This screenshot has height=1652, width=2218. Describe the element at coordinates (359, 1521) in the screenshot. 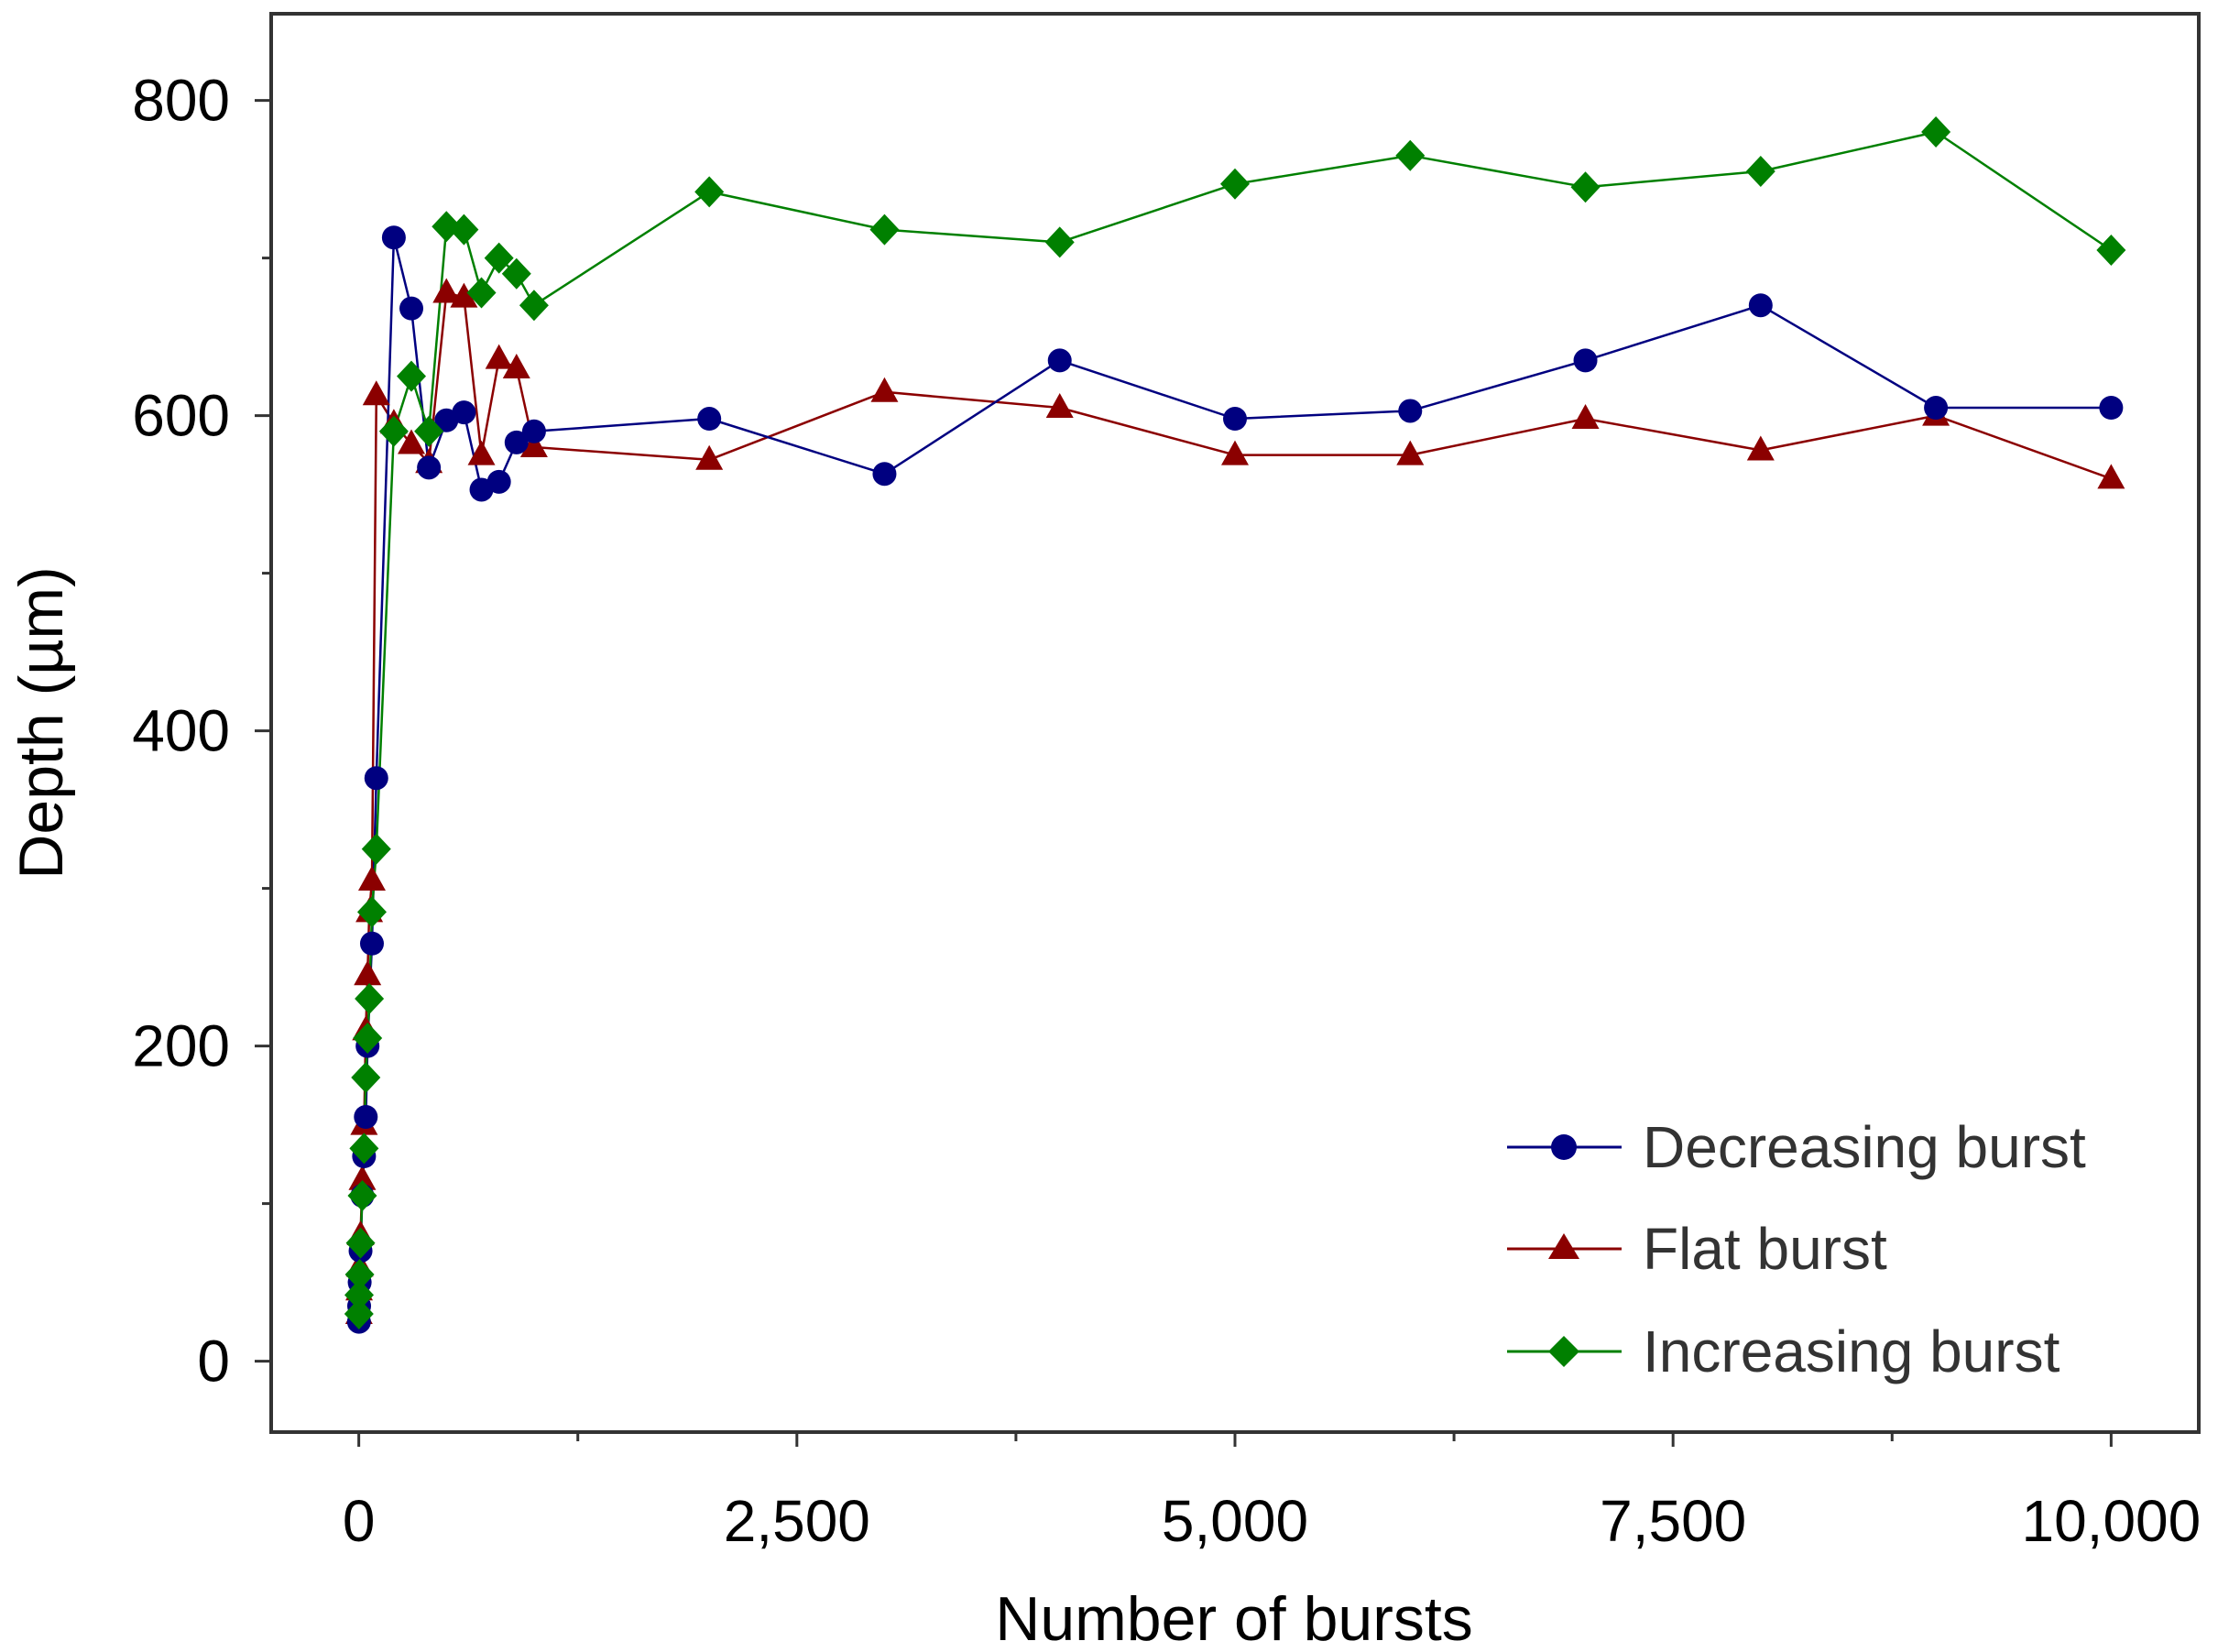

I see `x-tick-label: 0` at that location.